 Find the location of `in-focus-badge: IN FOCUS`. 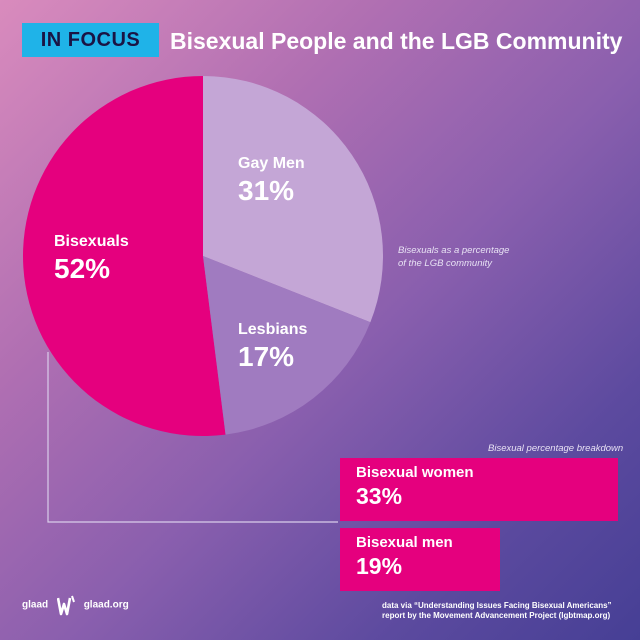

in-focus-badge: IN FOCUS is located at coordinates (90, 40).